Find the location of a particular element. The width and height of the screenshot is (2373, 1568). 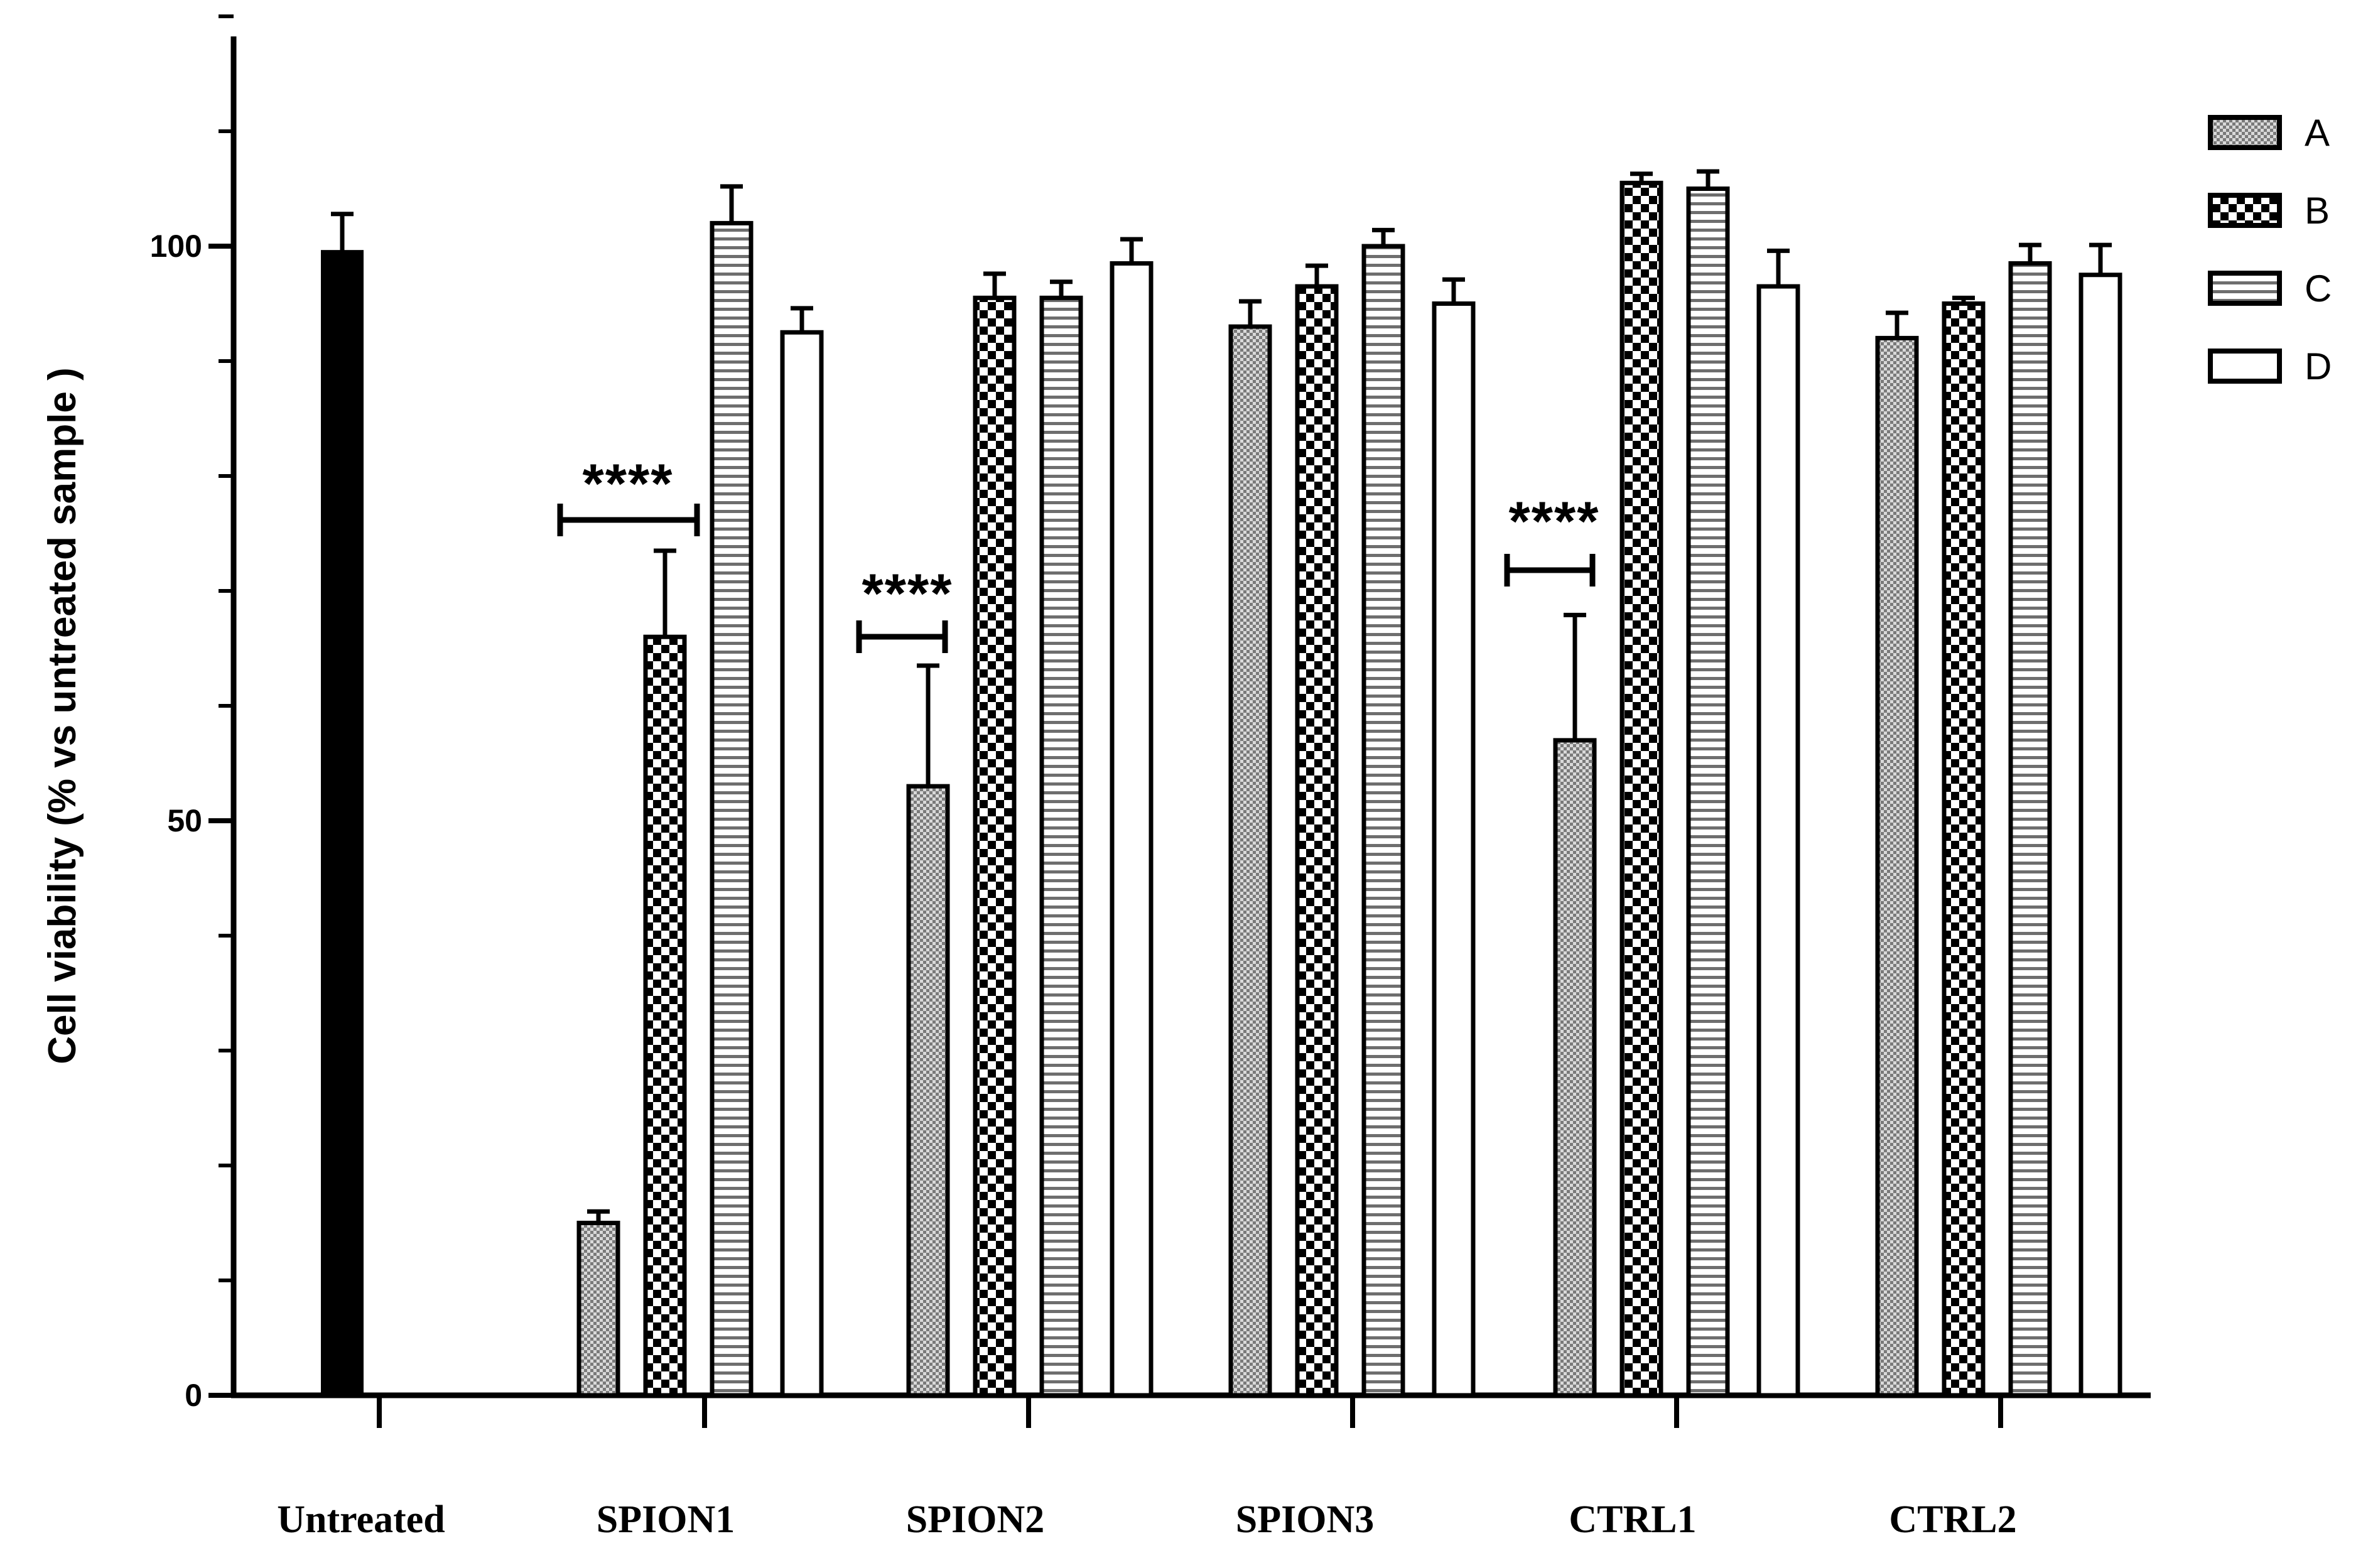

legend-entry-d: D is located at coordinates (2270, 366).